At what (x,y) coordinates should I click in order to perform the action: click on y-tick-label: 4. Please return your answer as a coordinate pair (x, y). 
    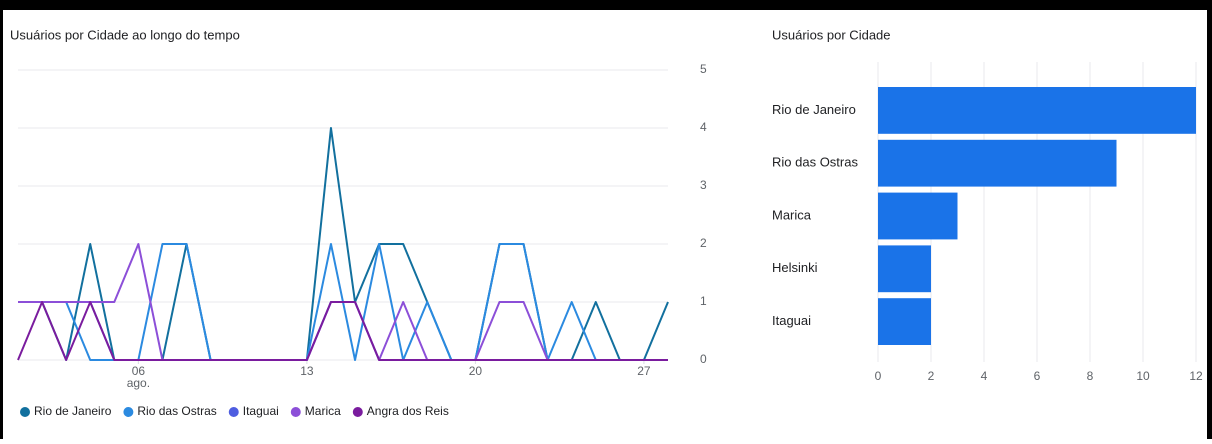
    Looking at the image, I should click on (703, 127).